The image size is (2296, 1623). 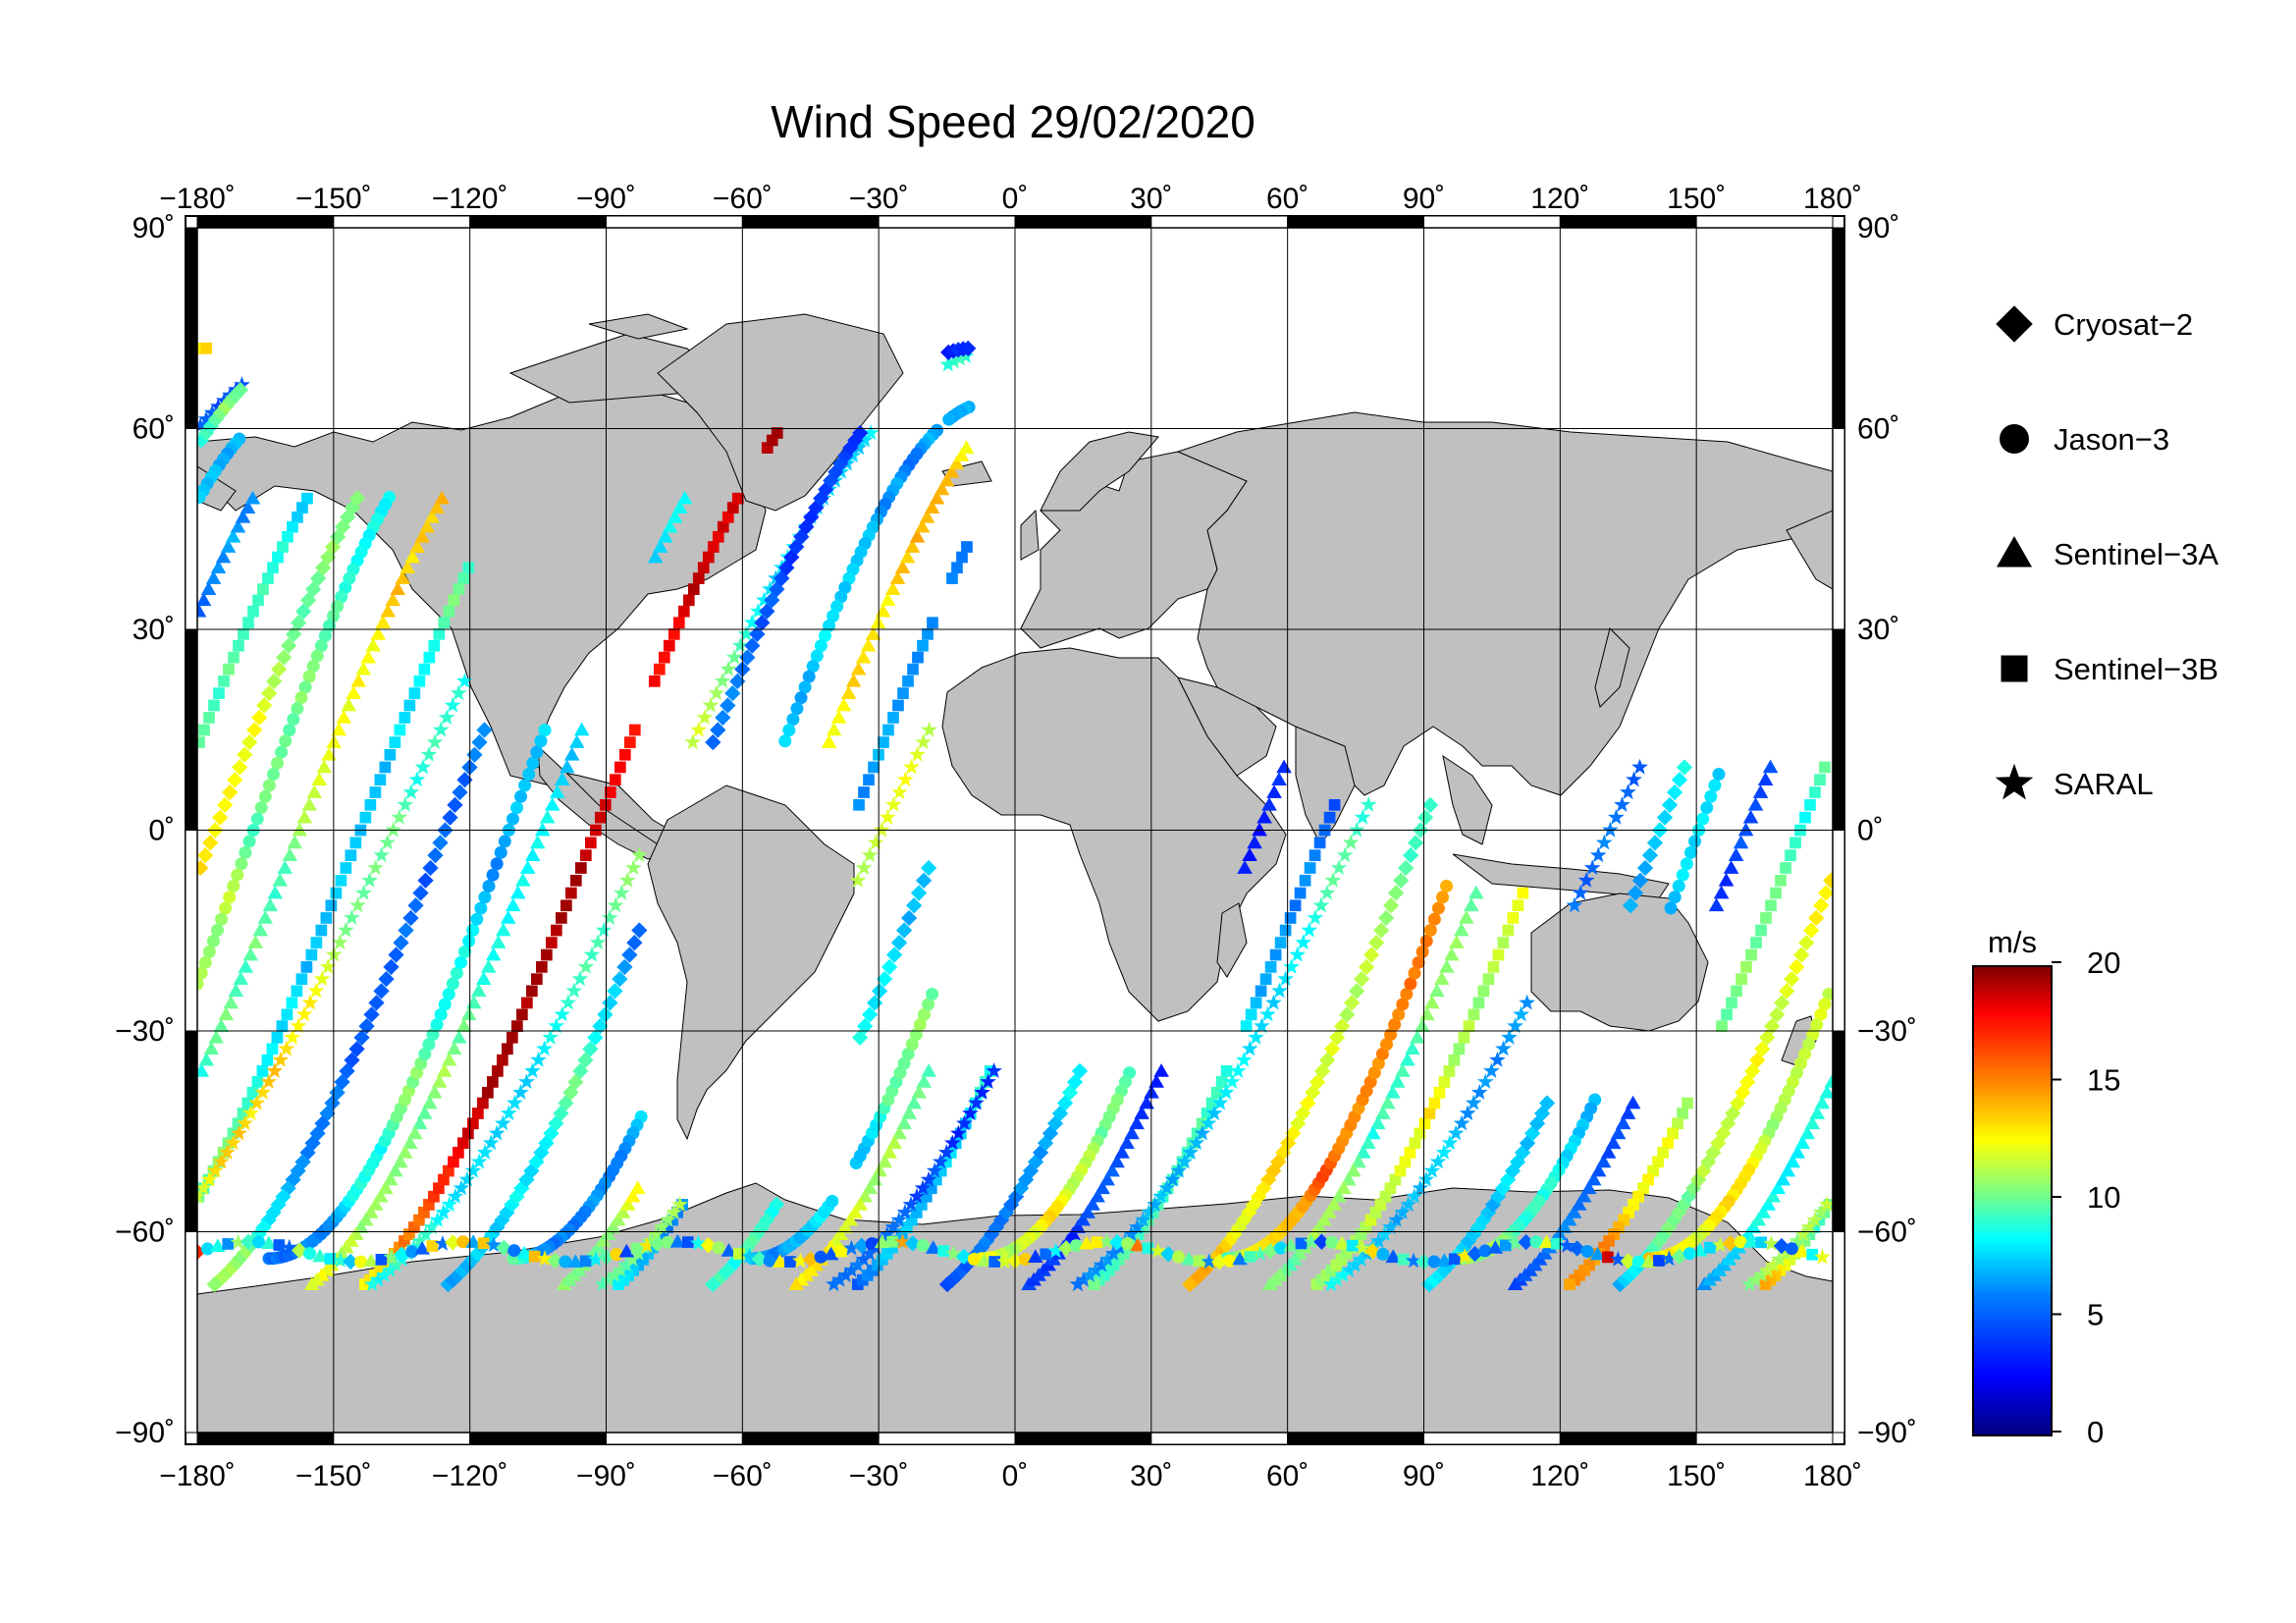 I want to click on lat-tick-left: −30˚, so click(x=145, y=1031).